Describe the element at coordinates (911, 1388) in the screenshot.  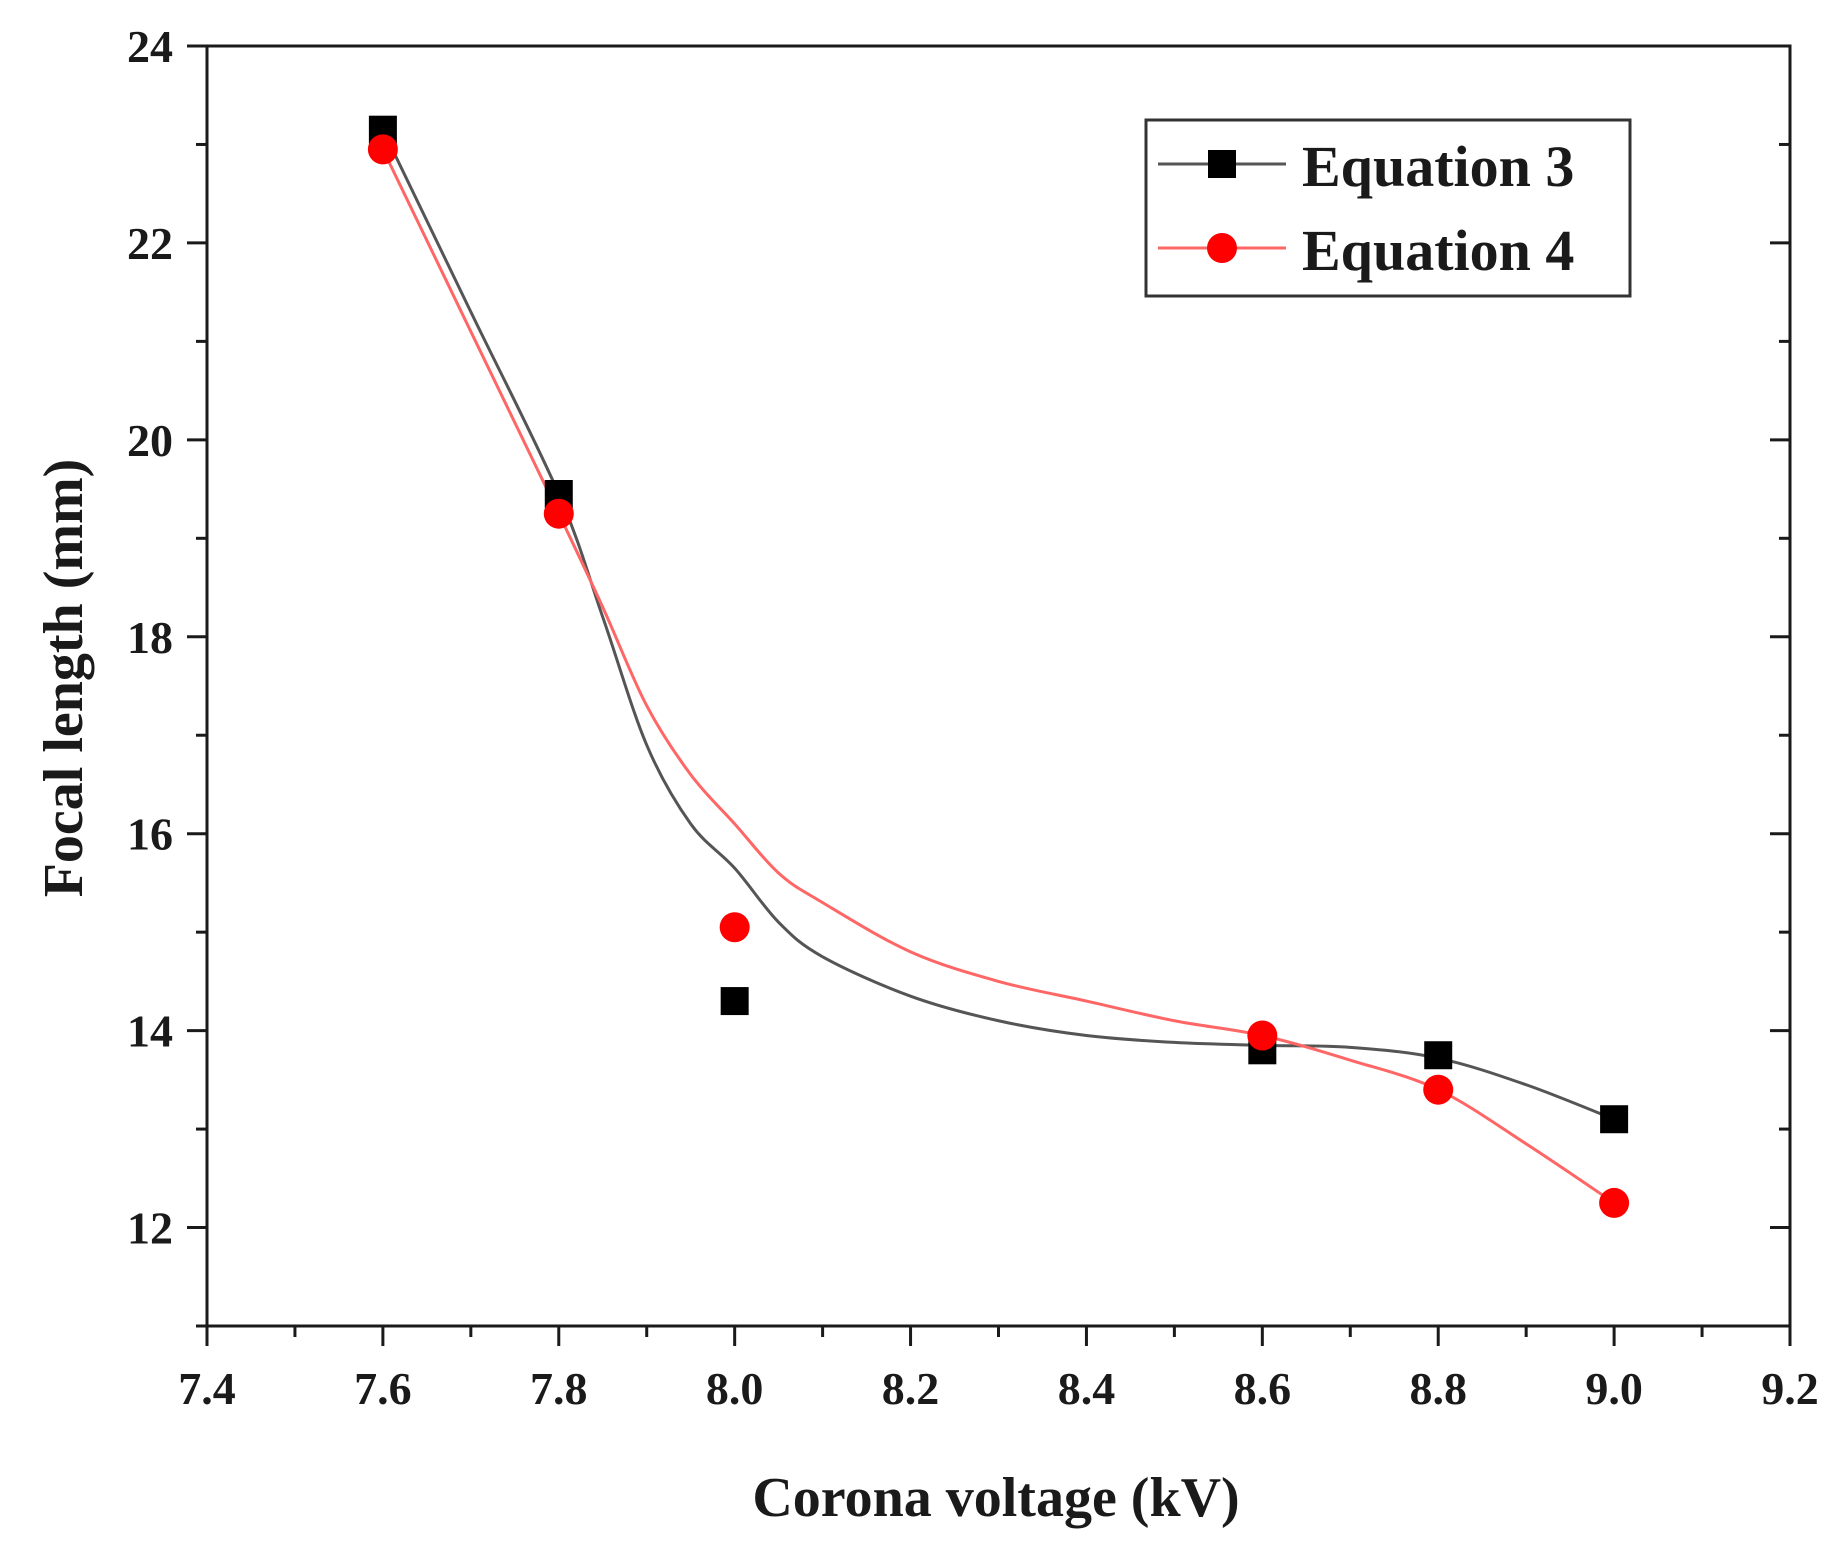
I see `x-tick-label: 8.2` at that location.